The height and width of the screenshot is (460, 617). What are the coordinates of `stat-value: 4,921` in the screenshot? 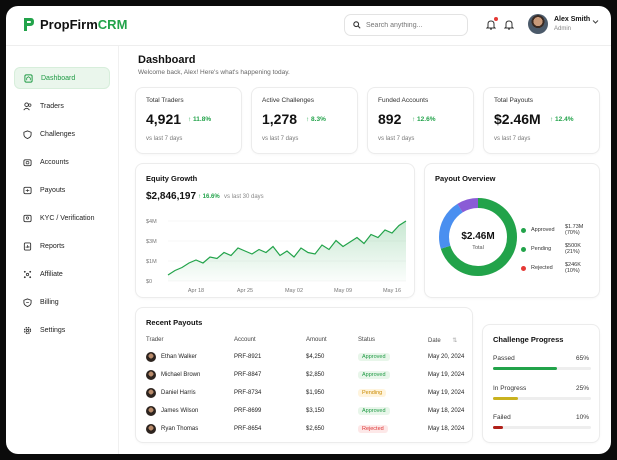 It's located at (164, 119).